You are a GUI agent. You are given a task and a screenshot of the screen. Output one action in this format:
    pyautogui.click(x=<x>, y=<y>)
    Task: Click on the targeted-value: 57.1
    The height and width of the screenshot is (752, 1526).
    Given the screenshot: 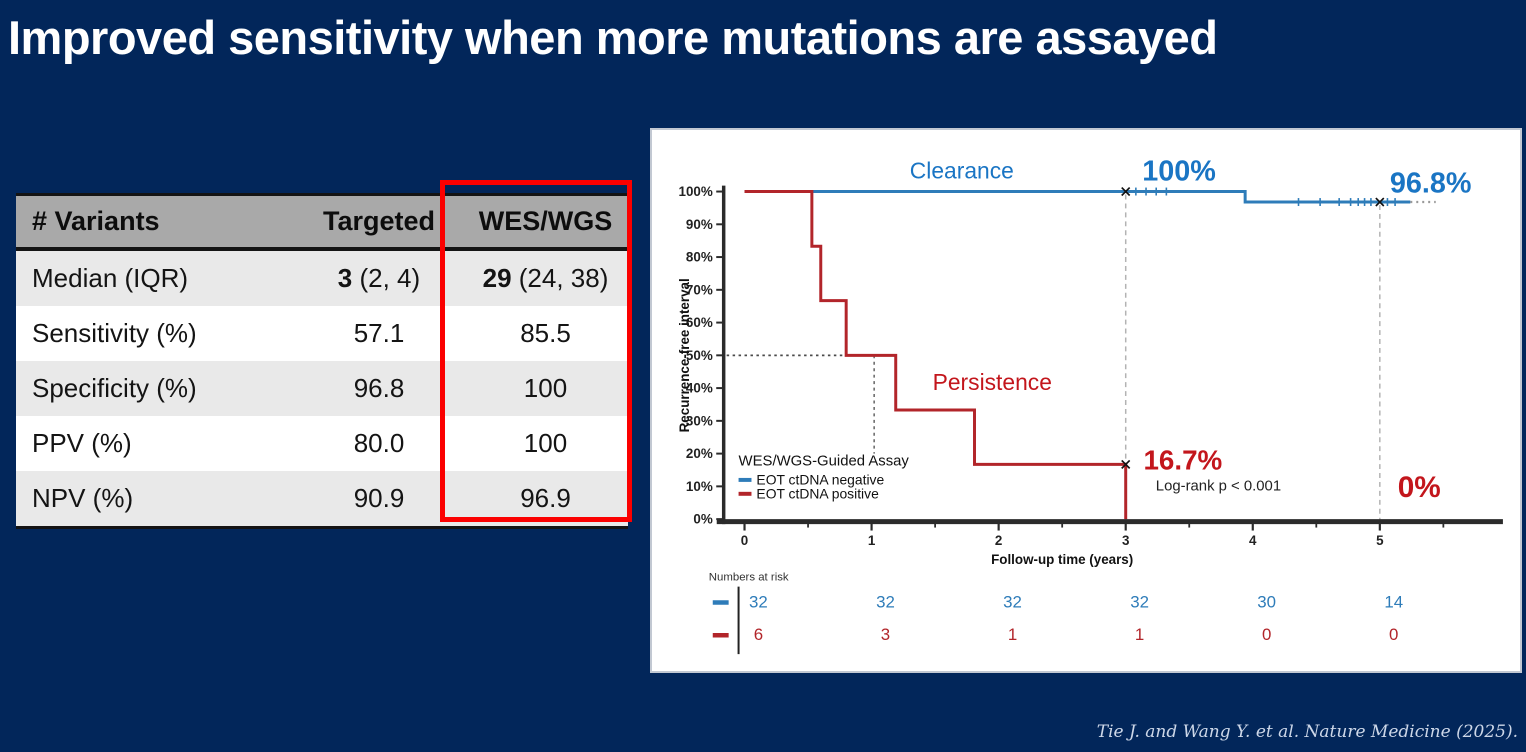 What is the action you would take?
    pyautogui.click(x=379, y=333)
    